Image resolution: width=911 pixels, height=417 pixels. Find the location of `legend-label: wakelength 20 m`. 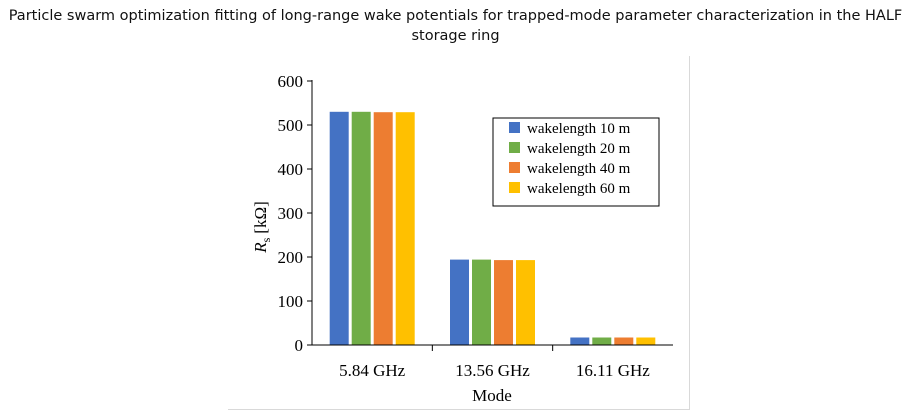

legend-label: wakelength 20 m is located at coordinates (579, 149).